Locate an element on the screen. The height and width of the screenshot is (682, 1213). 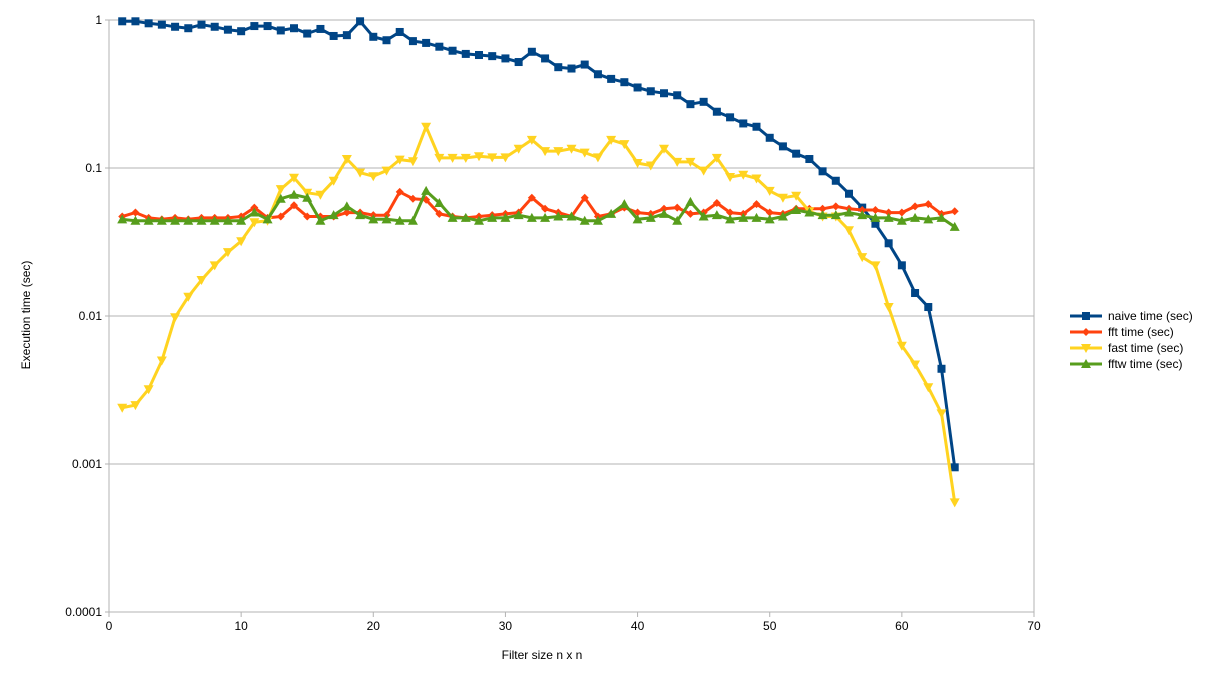
legend-label: fftw time (sec) is located at coordinates (1145, 364).